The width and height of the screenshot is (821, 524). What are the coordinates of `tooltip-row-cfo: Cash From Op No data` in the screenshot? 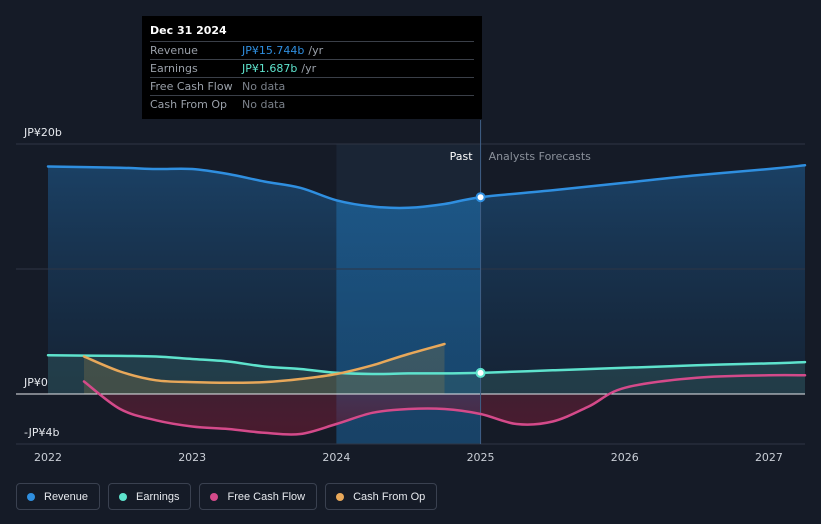 It's located at (312, 104).